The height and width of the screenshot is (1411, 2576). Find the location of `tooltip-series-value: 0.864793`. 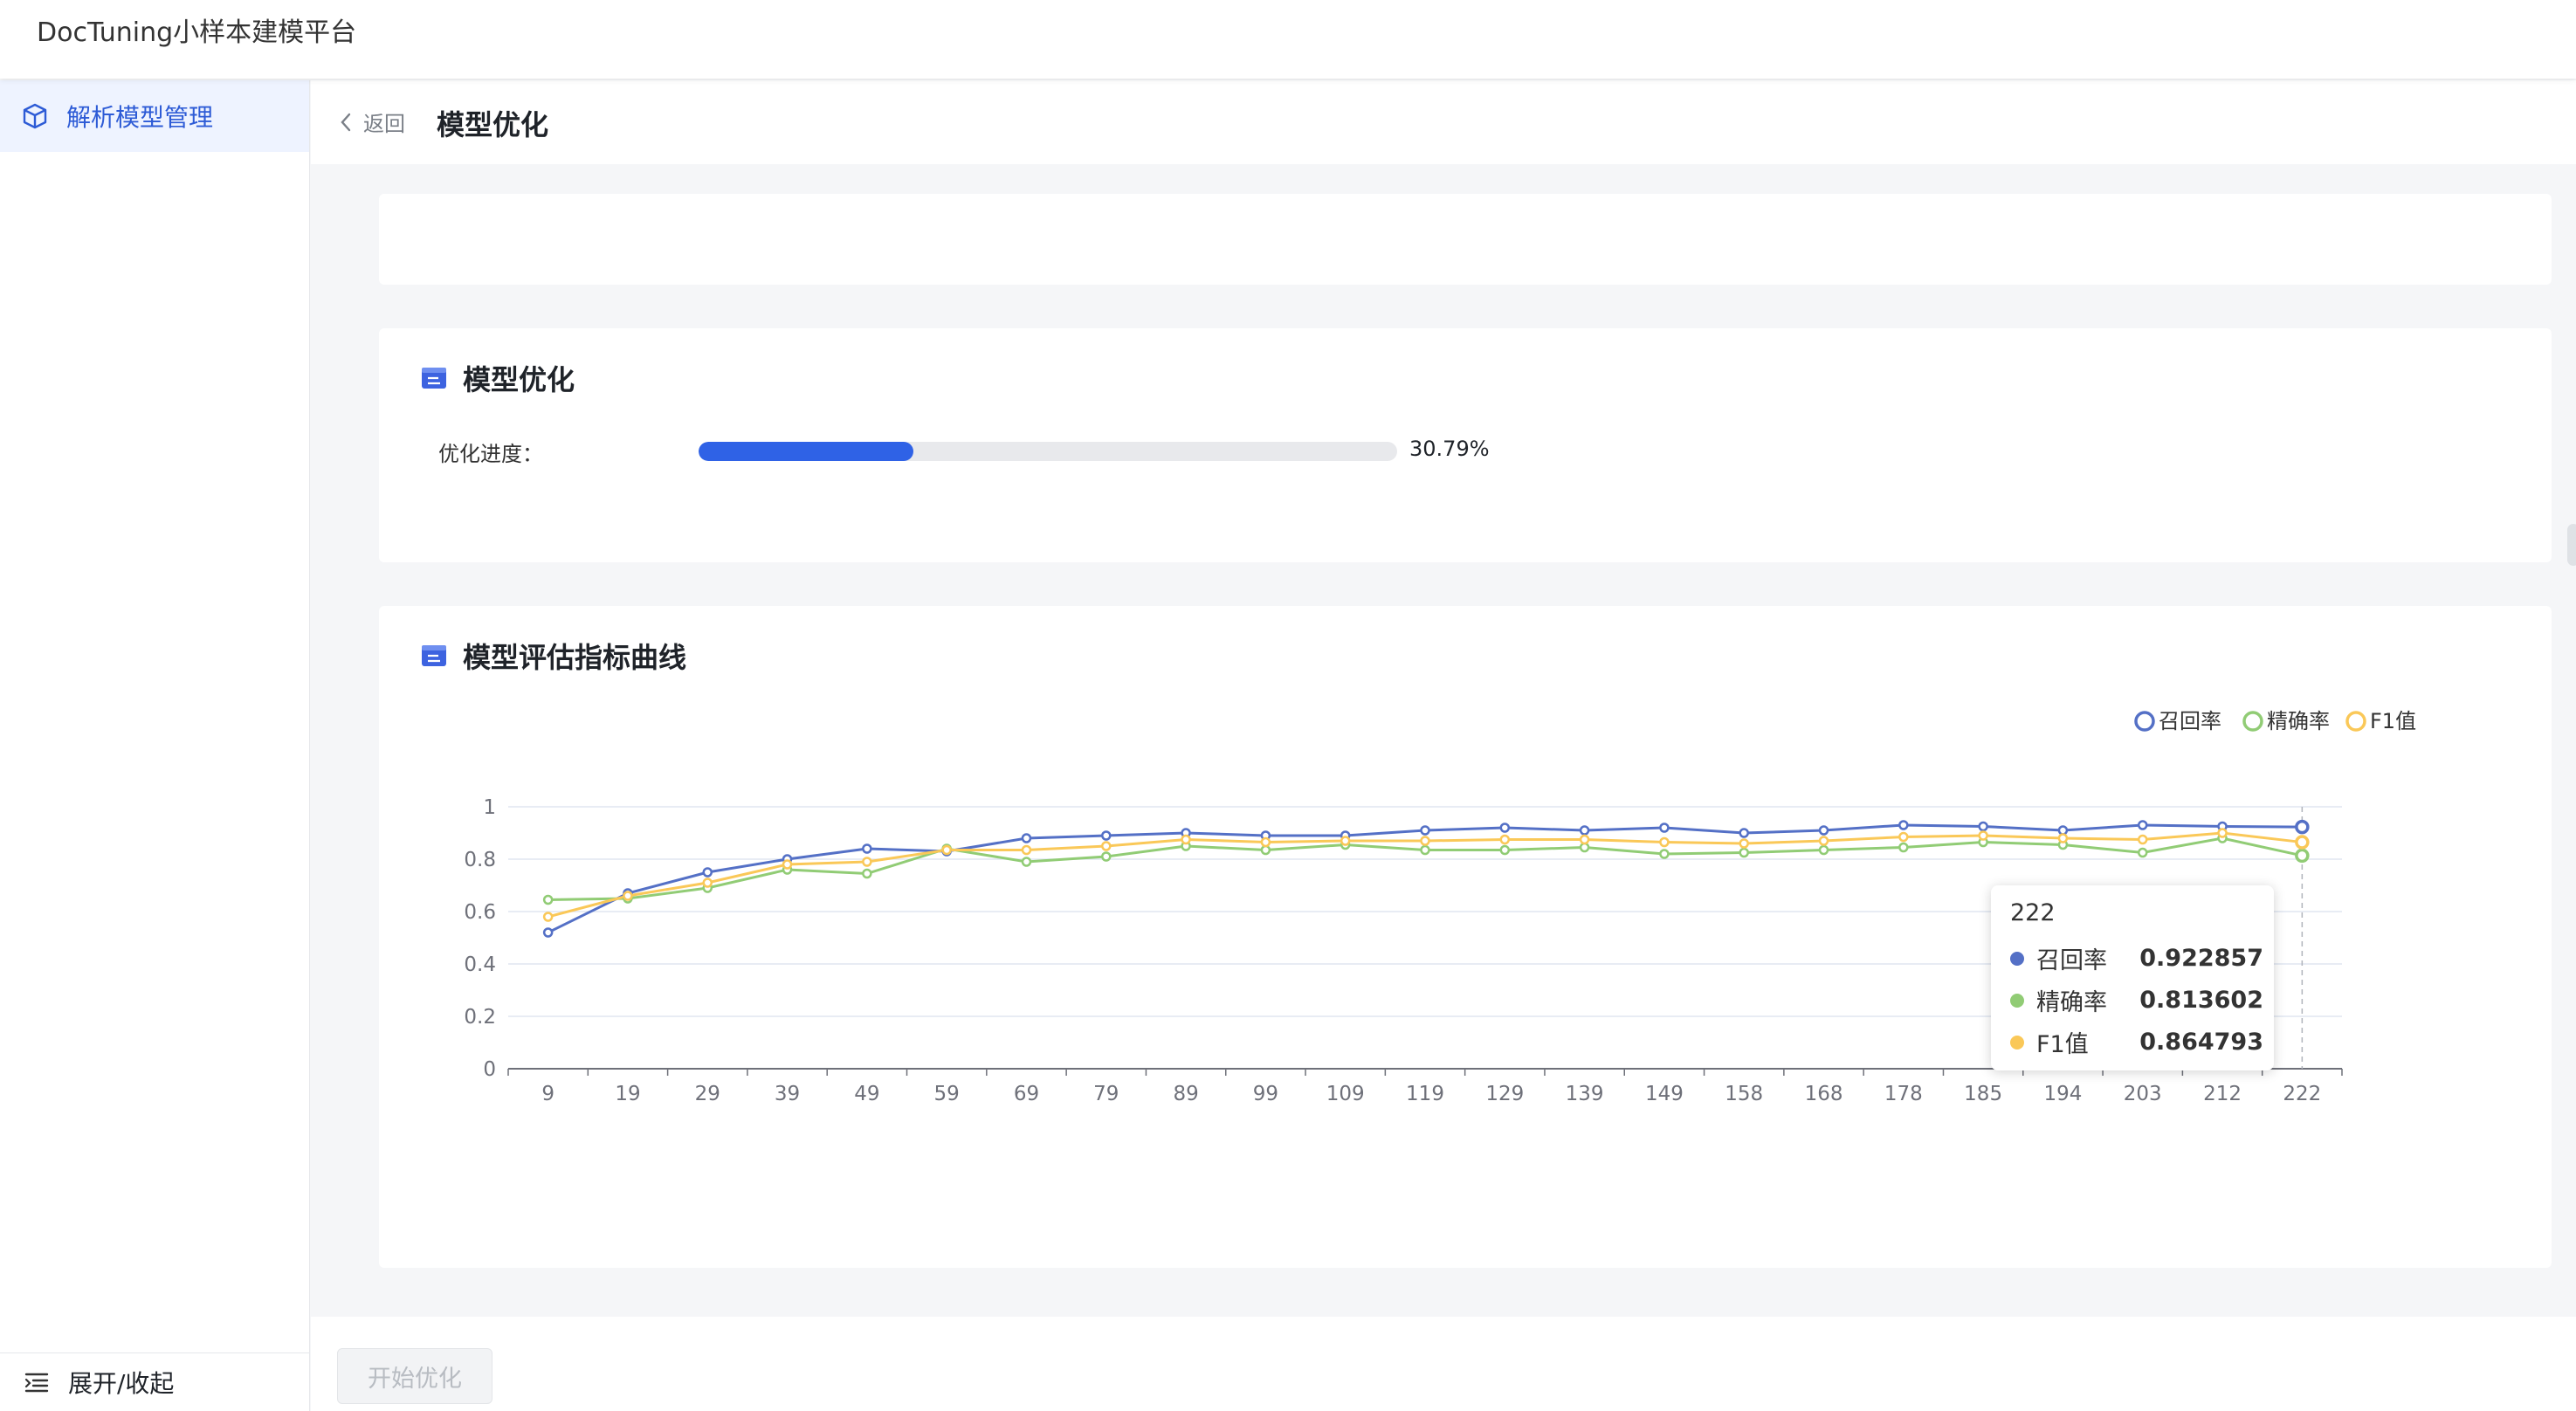

tooltip-series-value: 0.864793 is located at coordinates (2201, 1043).